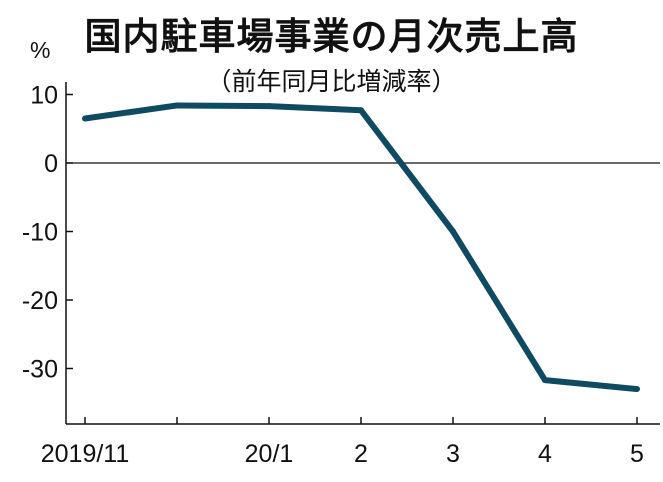 Image resolution: width=663 pixels, height=482 pixels. I want to click on x-tick-label-5: 4, so click(545, 454).